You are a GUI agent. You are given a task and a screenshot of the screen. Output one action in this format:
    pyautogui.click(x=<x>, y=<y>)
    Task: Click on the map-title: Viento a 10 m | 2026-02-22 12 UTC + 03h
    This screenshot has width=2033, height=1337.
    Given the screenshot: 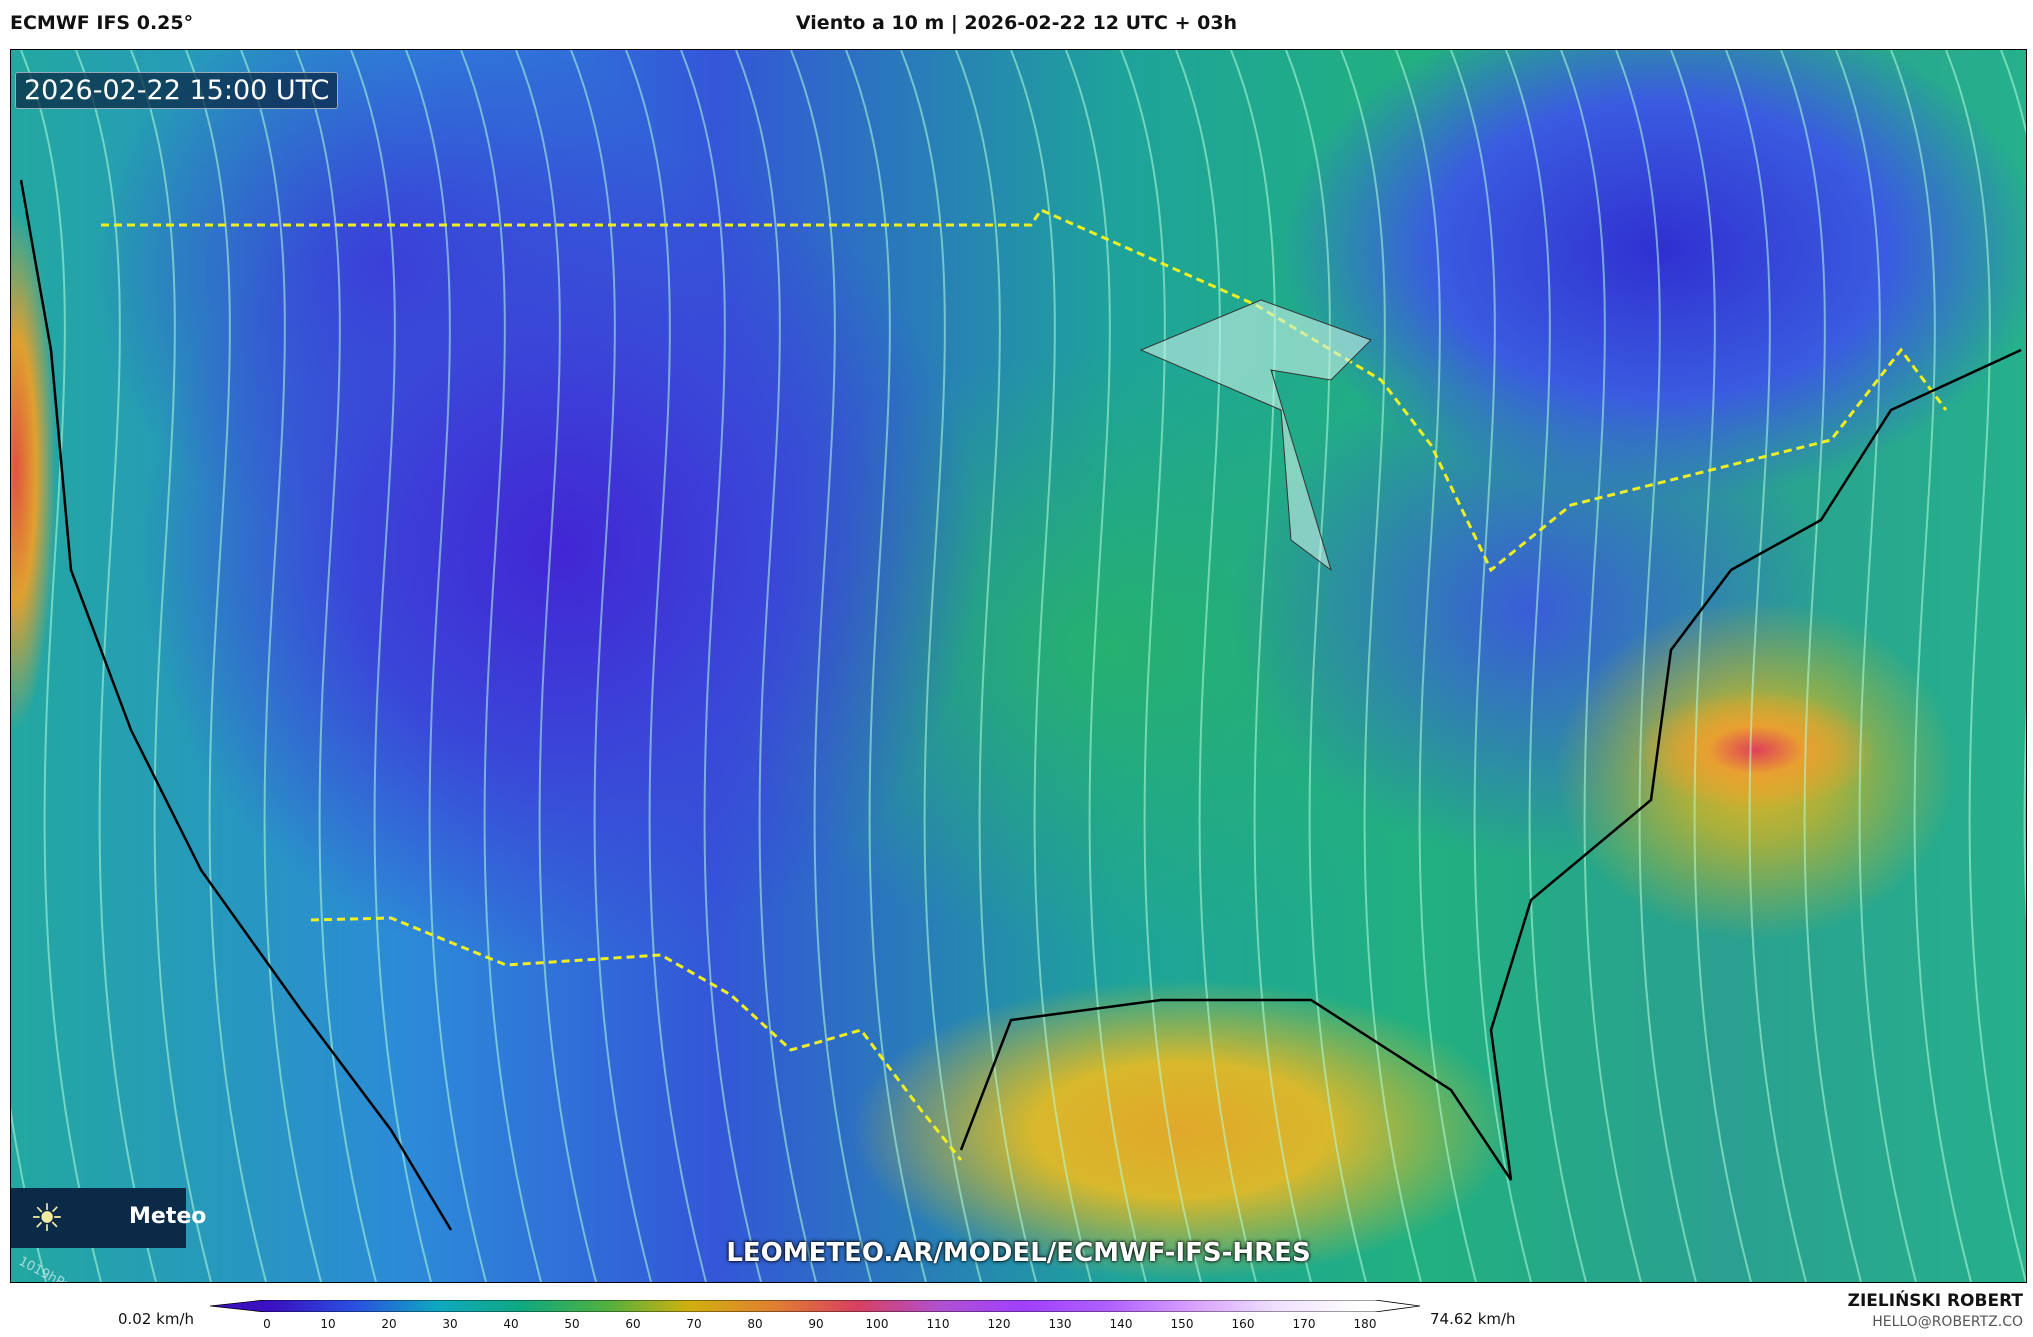 What is the action you would take?
    pyautogui.click(x=1016, y=23)
    